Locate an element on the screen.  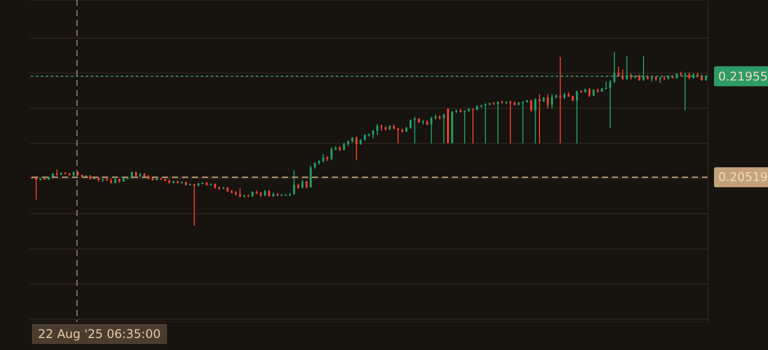
y-tick-label: 0.20519 is located at coordinates (743, 177).